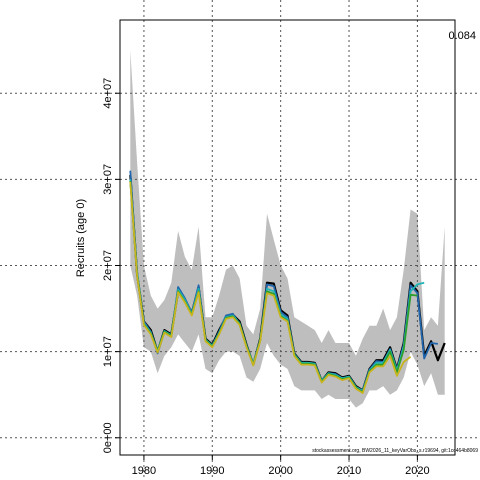  Describe the element at coordinates (349, 471) in the screenshot. I see `x-tick-label: 2010` at that location.